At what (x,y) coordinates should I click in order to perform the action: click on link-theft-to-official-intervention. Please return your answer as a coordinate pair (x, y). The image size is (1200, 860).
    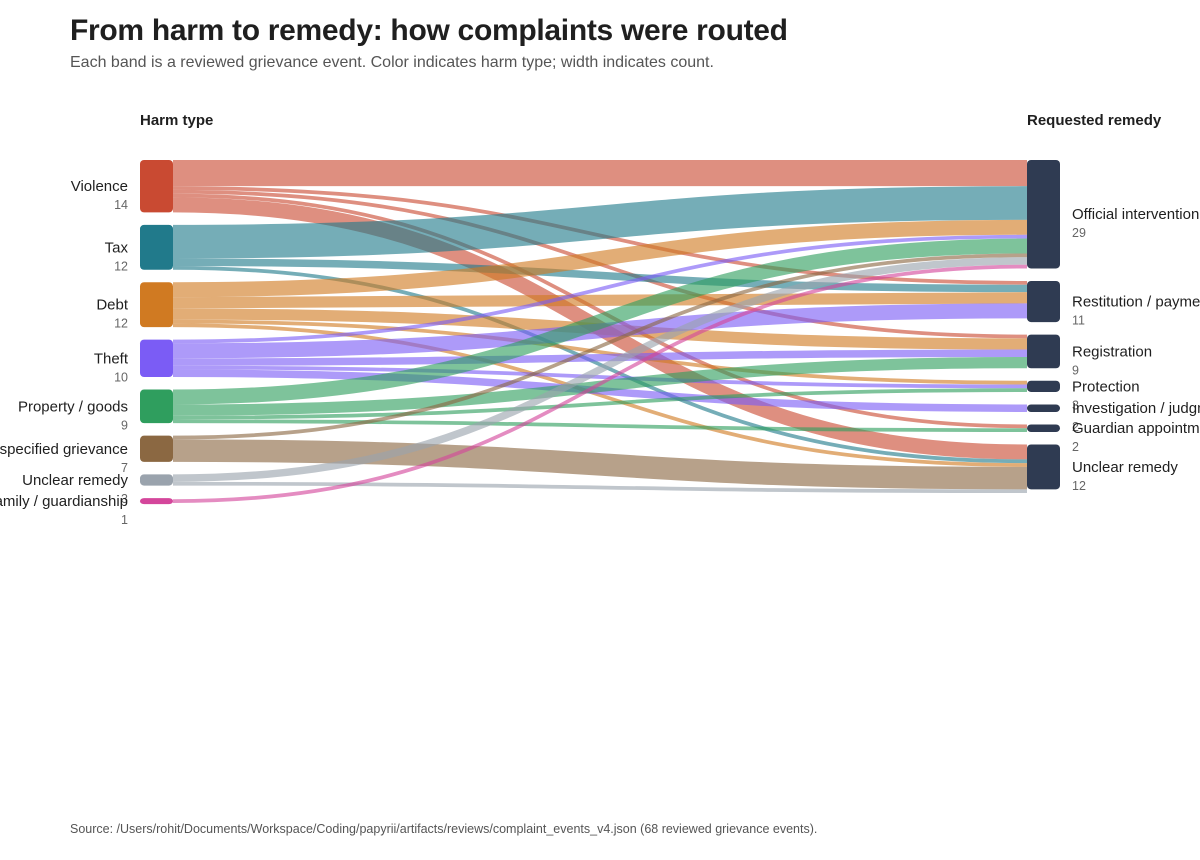
    Looking at the image, I should click on (600, 289).